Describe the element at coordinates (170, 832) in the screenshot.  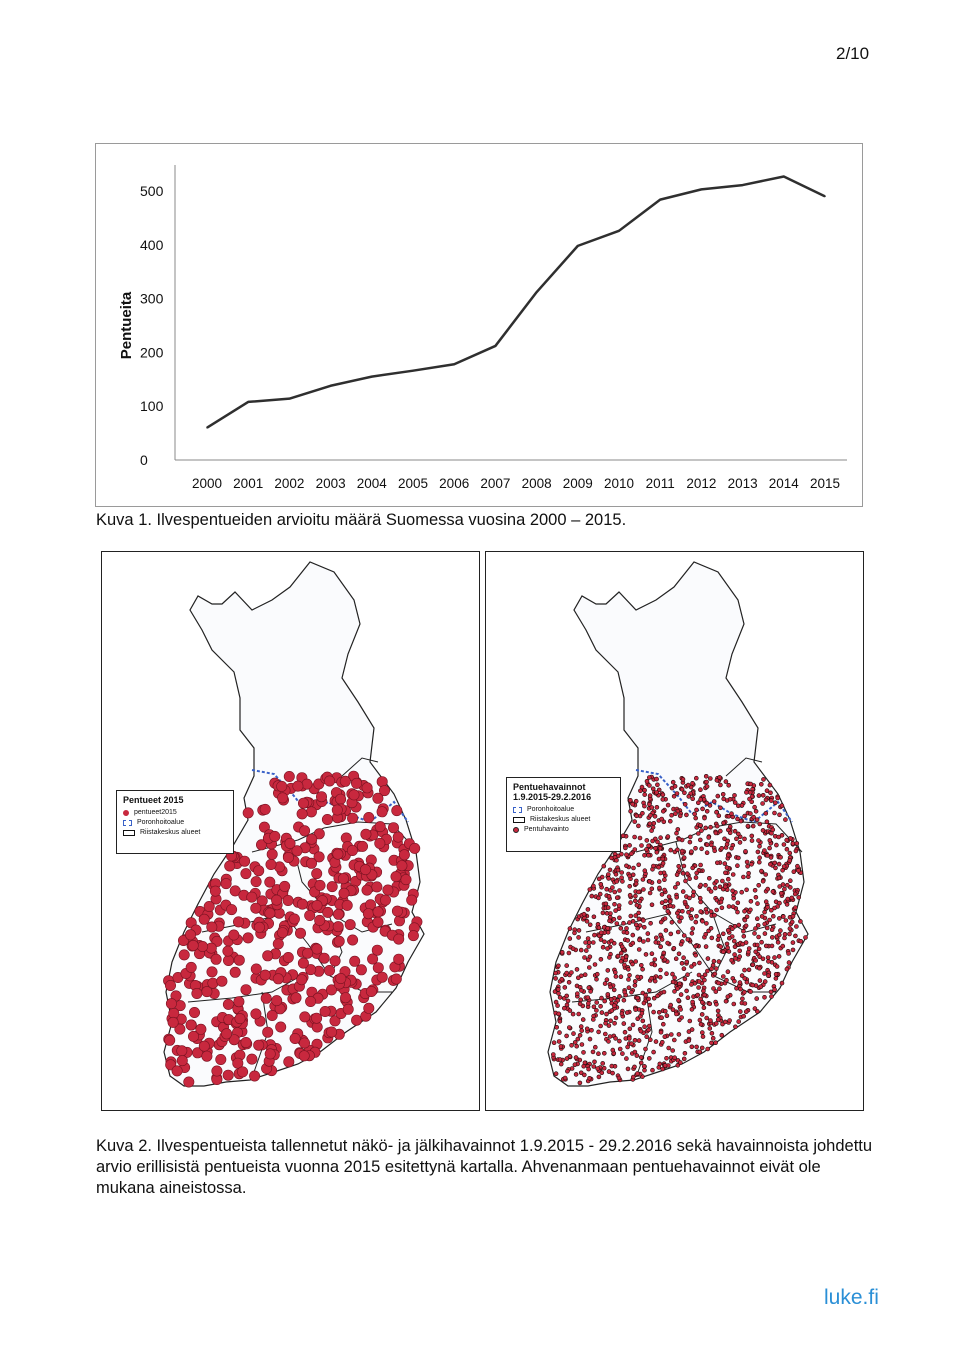
I see `legend-label: Riistakeskus alueet` at that location.